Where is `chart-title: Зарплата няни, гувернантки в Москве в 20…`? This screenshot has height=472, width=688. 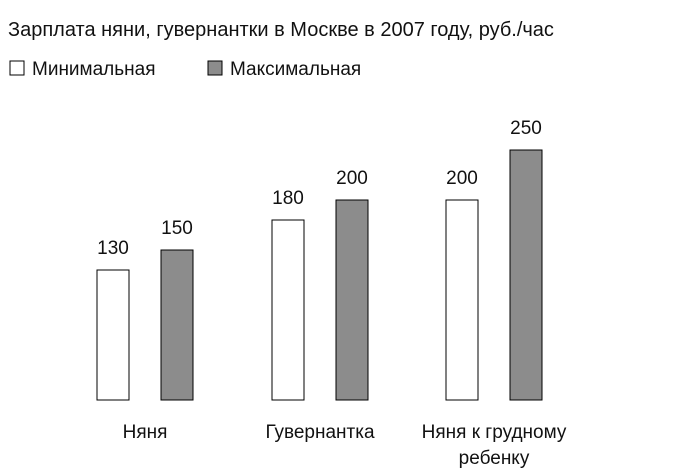
chart-title: Зарплата няни, гувернантки в Москве в 20… is located at coordinates (281, 30).